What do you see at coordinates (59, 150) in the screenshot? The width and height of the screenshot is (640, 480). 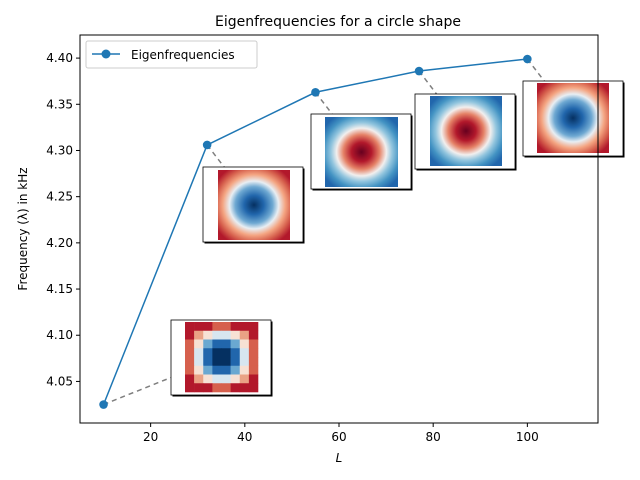 I see `y-tick-label: 4.30` at bounding box center [59, 150].